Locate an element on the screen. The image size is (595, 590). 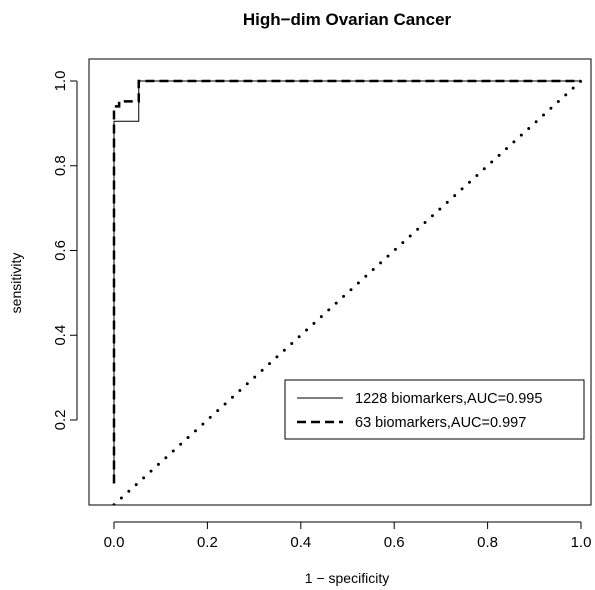
x-tick-label: 1.0 is located at coordinates (581, 542).